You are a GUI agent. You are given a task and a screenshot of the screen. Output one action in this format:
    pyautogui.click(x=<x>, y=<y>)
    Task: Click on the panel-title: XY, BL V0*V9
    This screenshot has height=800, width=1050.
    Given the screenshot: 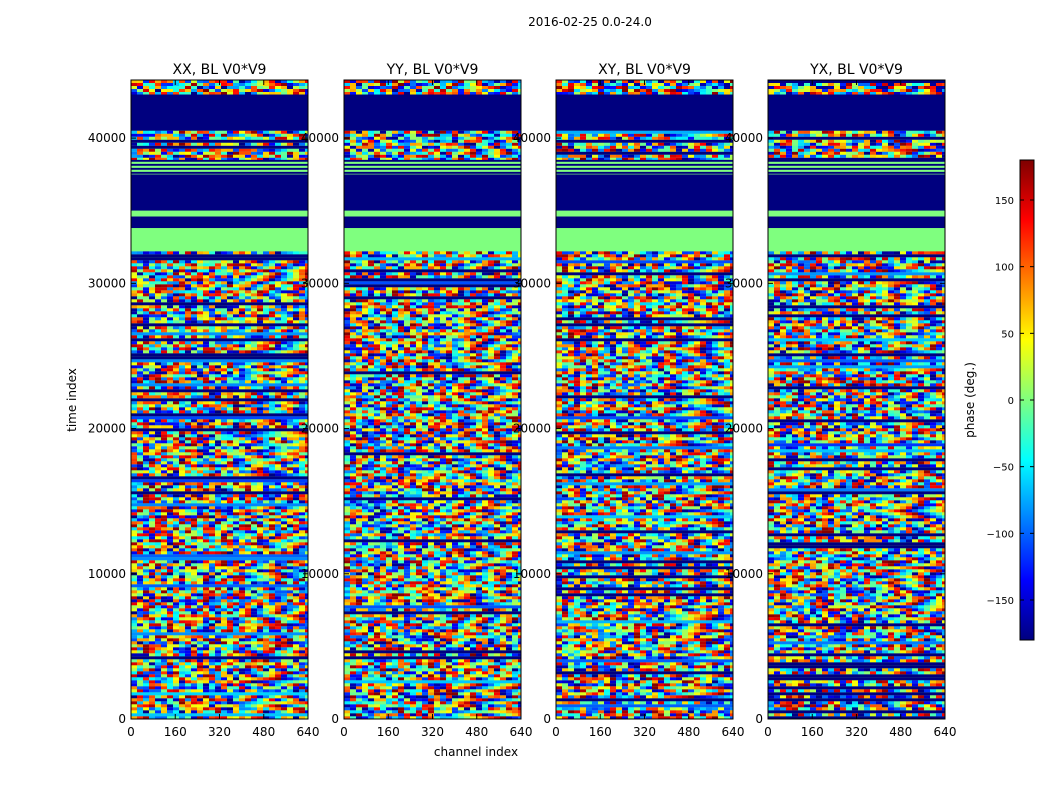 What is the action you would take?
    pyautogui.click(x=644, y=70)
    